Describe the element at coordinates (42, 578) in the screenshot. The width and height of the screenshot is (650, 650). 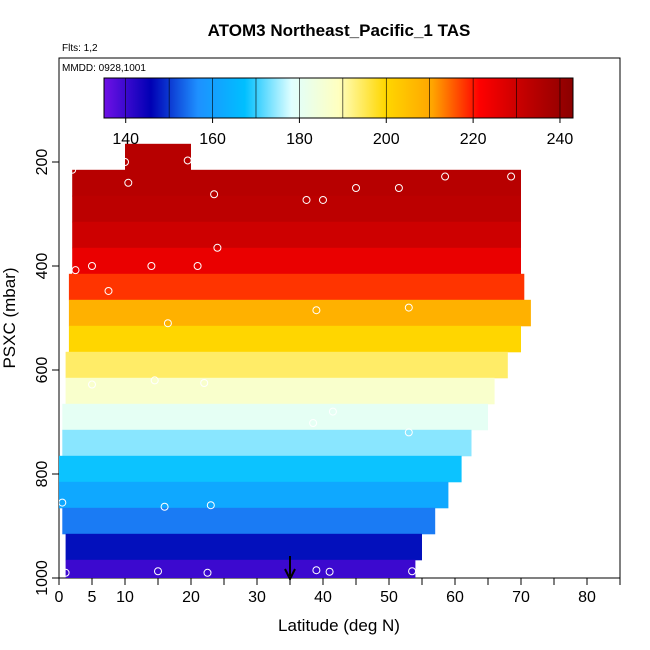
I see `y-tick-label: 1000` at that location.